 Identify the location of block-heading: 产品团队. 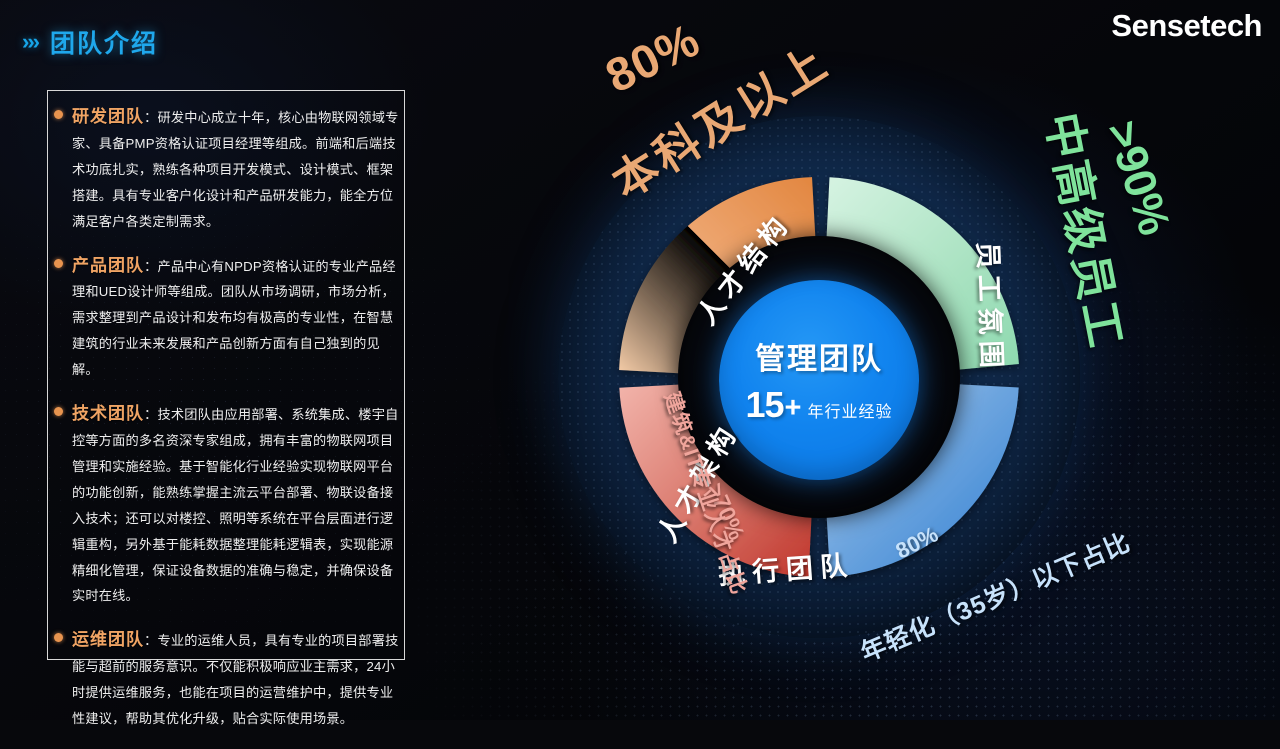
(108, 265).